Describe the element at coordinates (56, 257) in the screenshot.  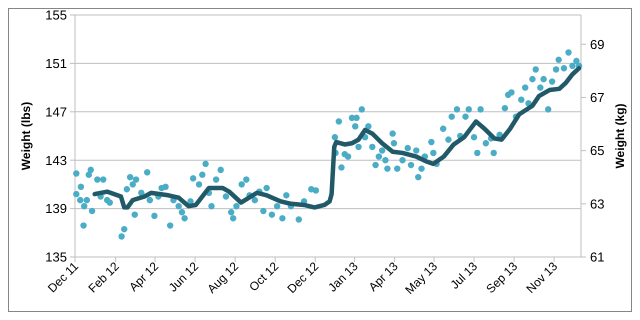
I see `y-tick-label: 135` at that location.